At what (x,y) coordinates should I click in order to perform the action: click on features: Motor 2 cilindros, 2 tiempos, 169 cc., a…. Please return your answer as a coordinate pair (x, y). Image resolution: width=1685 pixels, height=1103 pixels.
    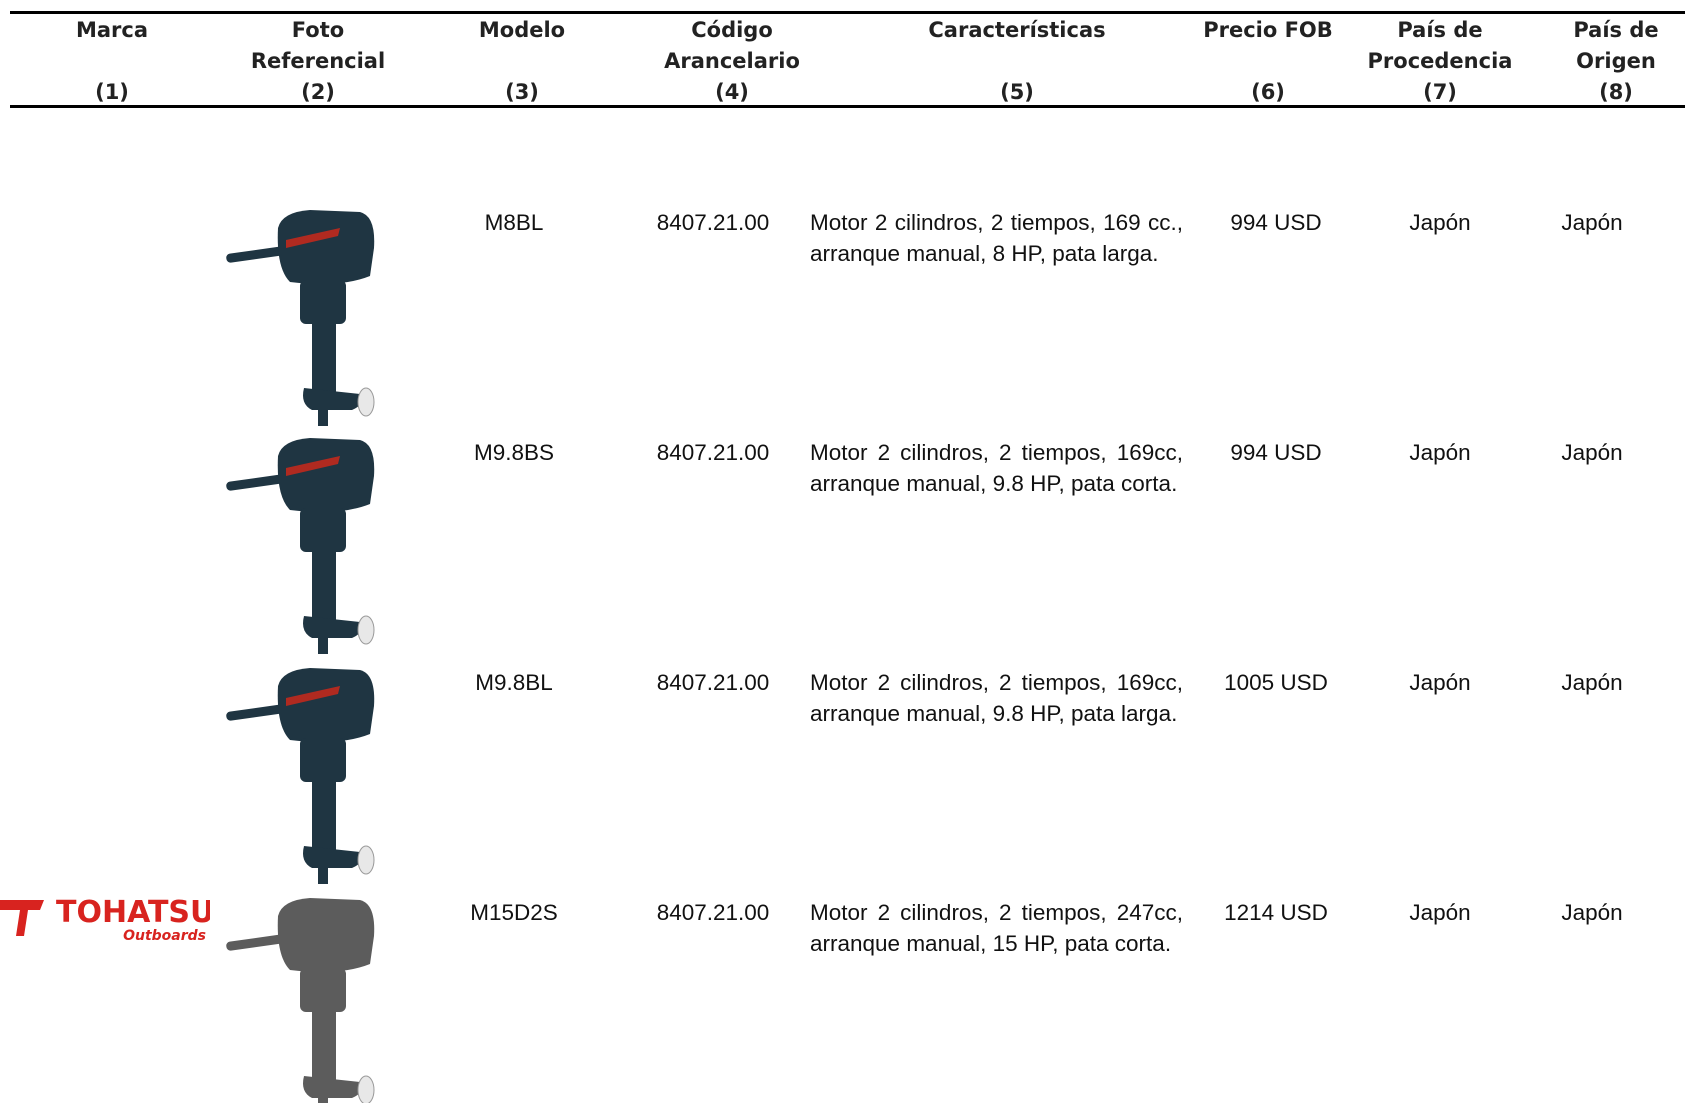
    Looking at the image, I should click on (996, 238).